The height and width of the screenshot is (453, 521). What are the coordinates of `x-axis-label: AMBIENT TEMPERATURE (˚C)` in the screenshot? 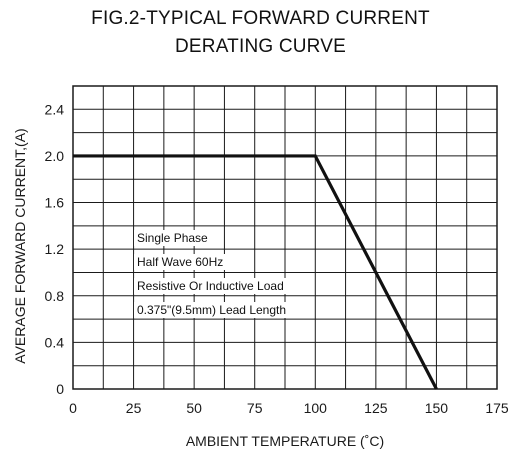 It's located at (285, 441).